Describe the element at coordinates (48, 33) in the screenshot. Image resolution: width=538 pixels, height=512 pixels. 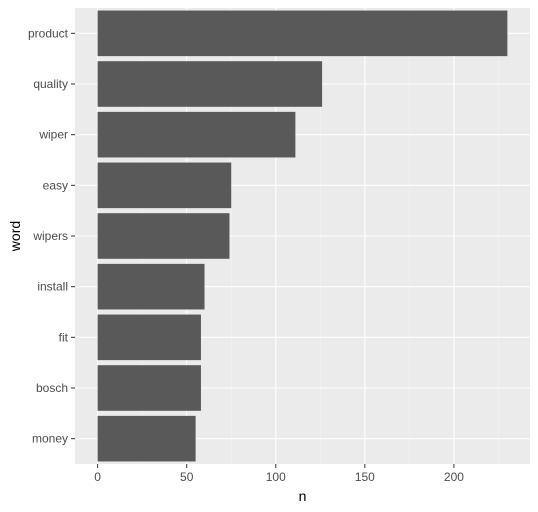
I see `y-tick-label: product` at that location.